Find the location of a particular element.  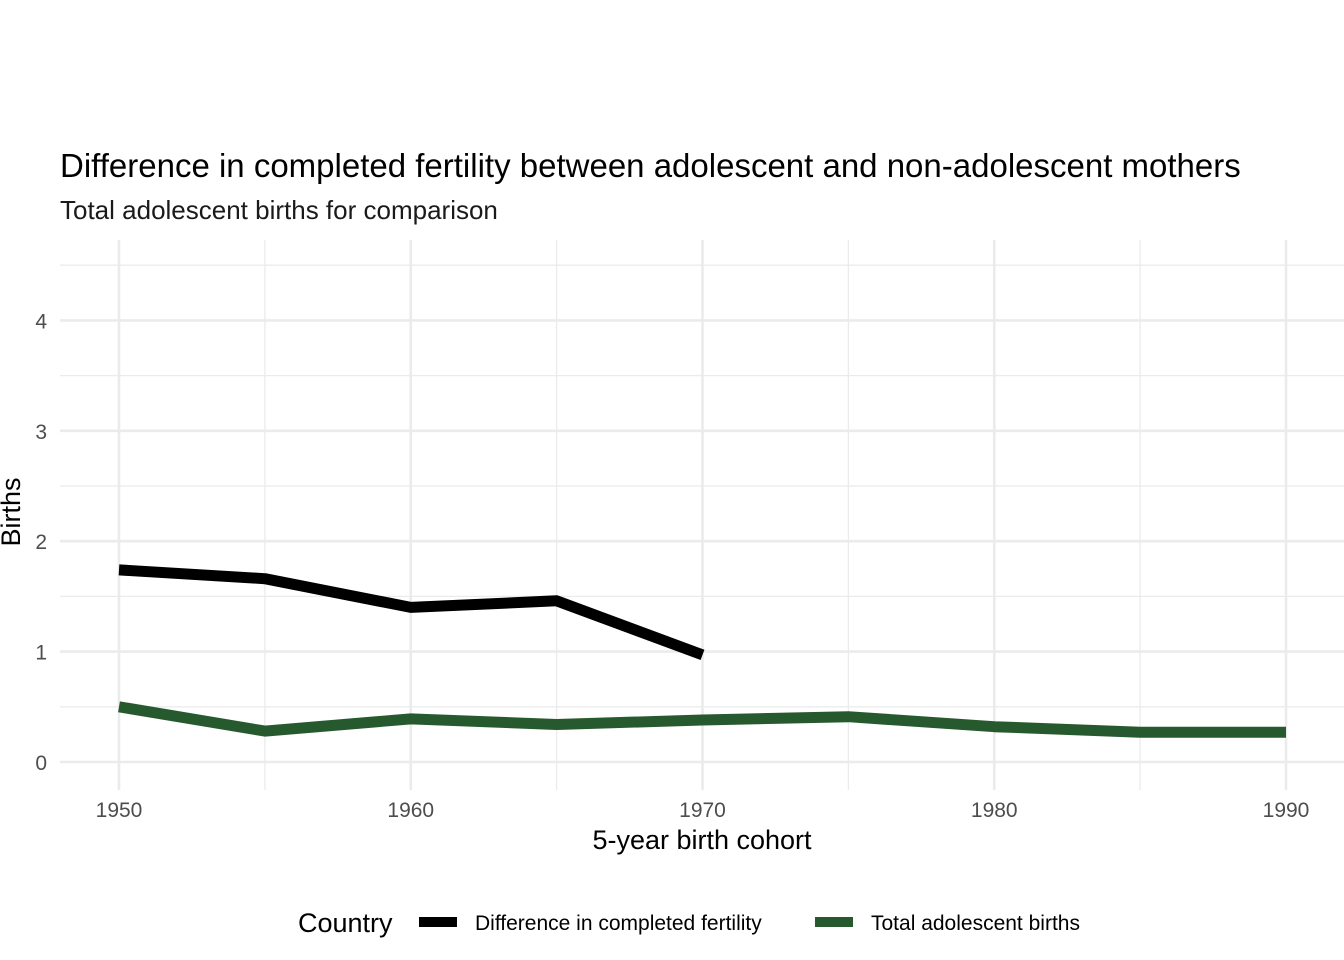

series-line-difference is located at coordinates (411, 612).